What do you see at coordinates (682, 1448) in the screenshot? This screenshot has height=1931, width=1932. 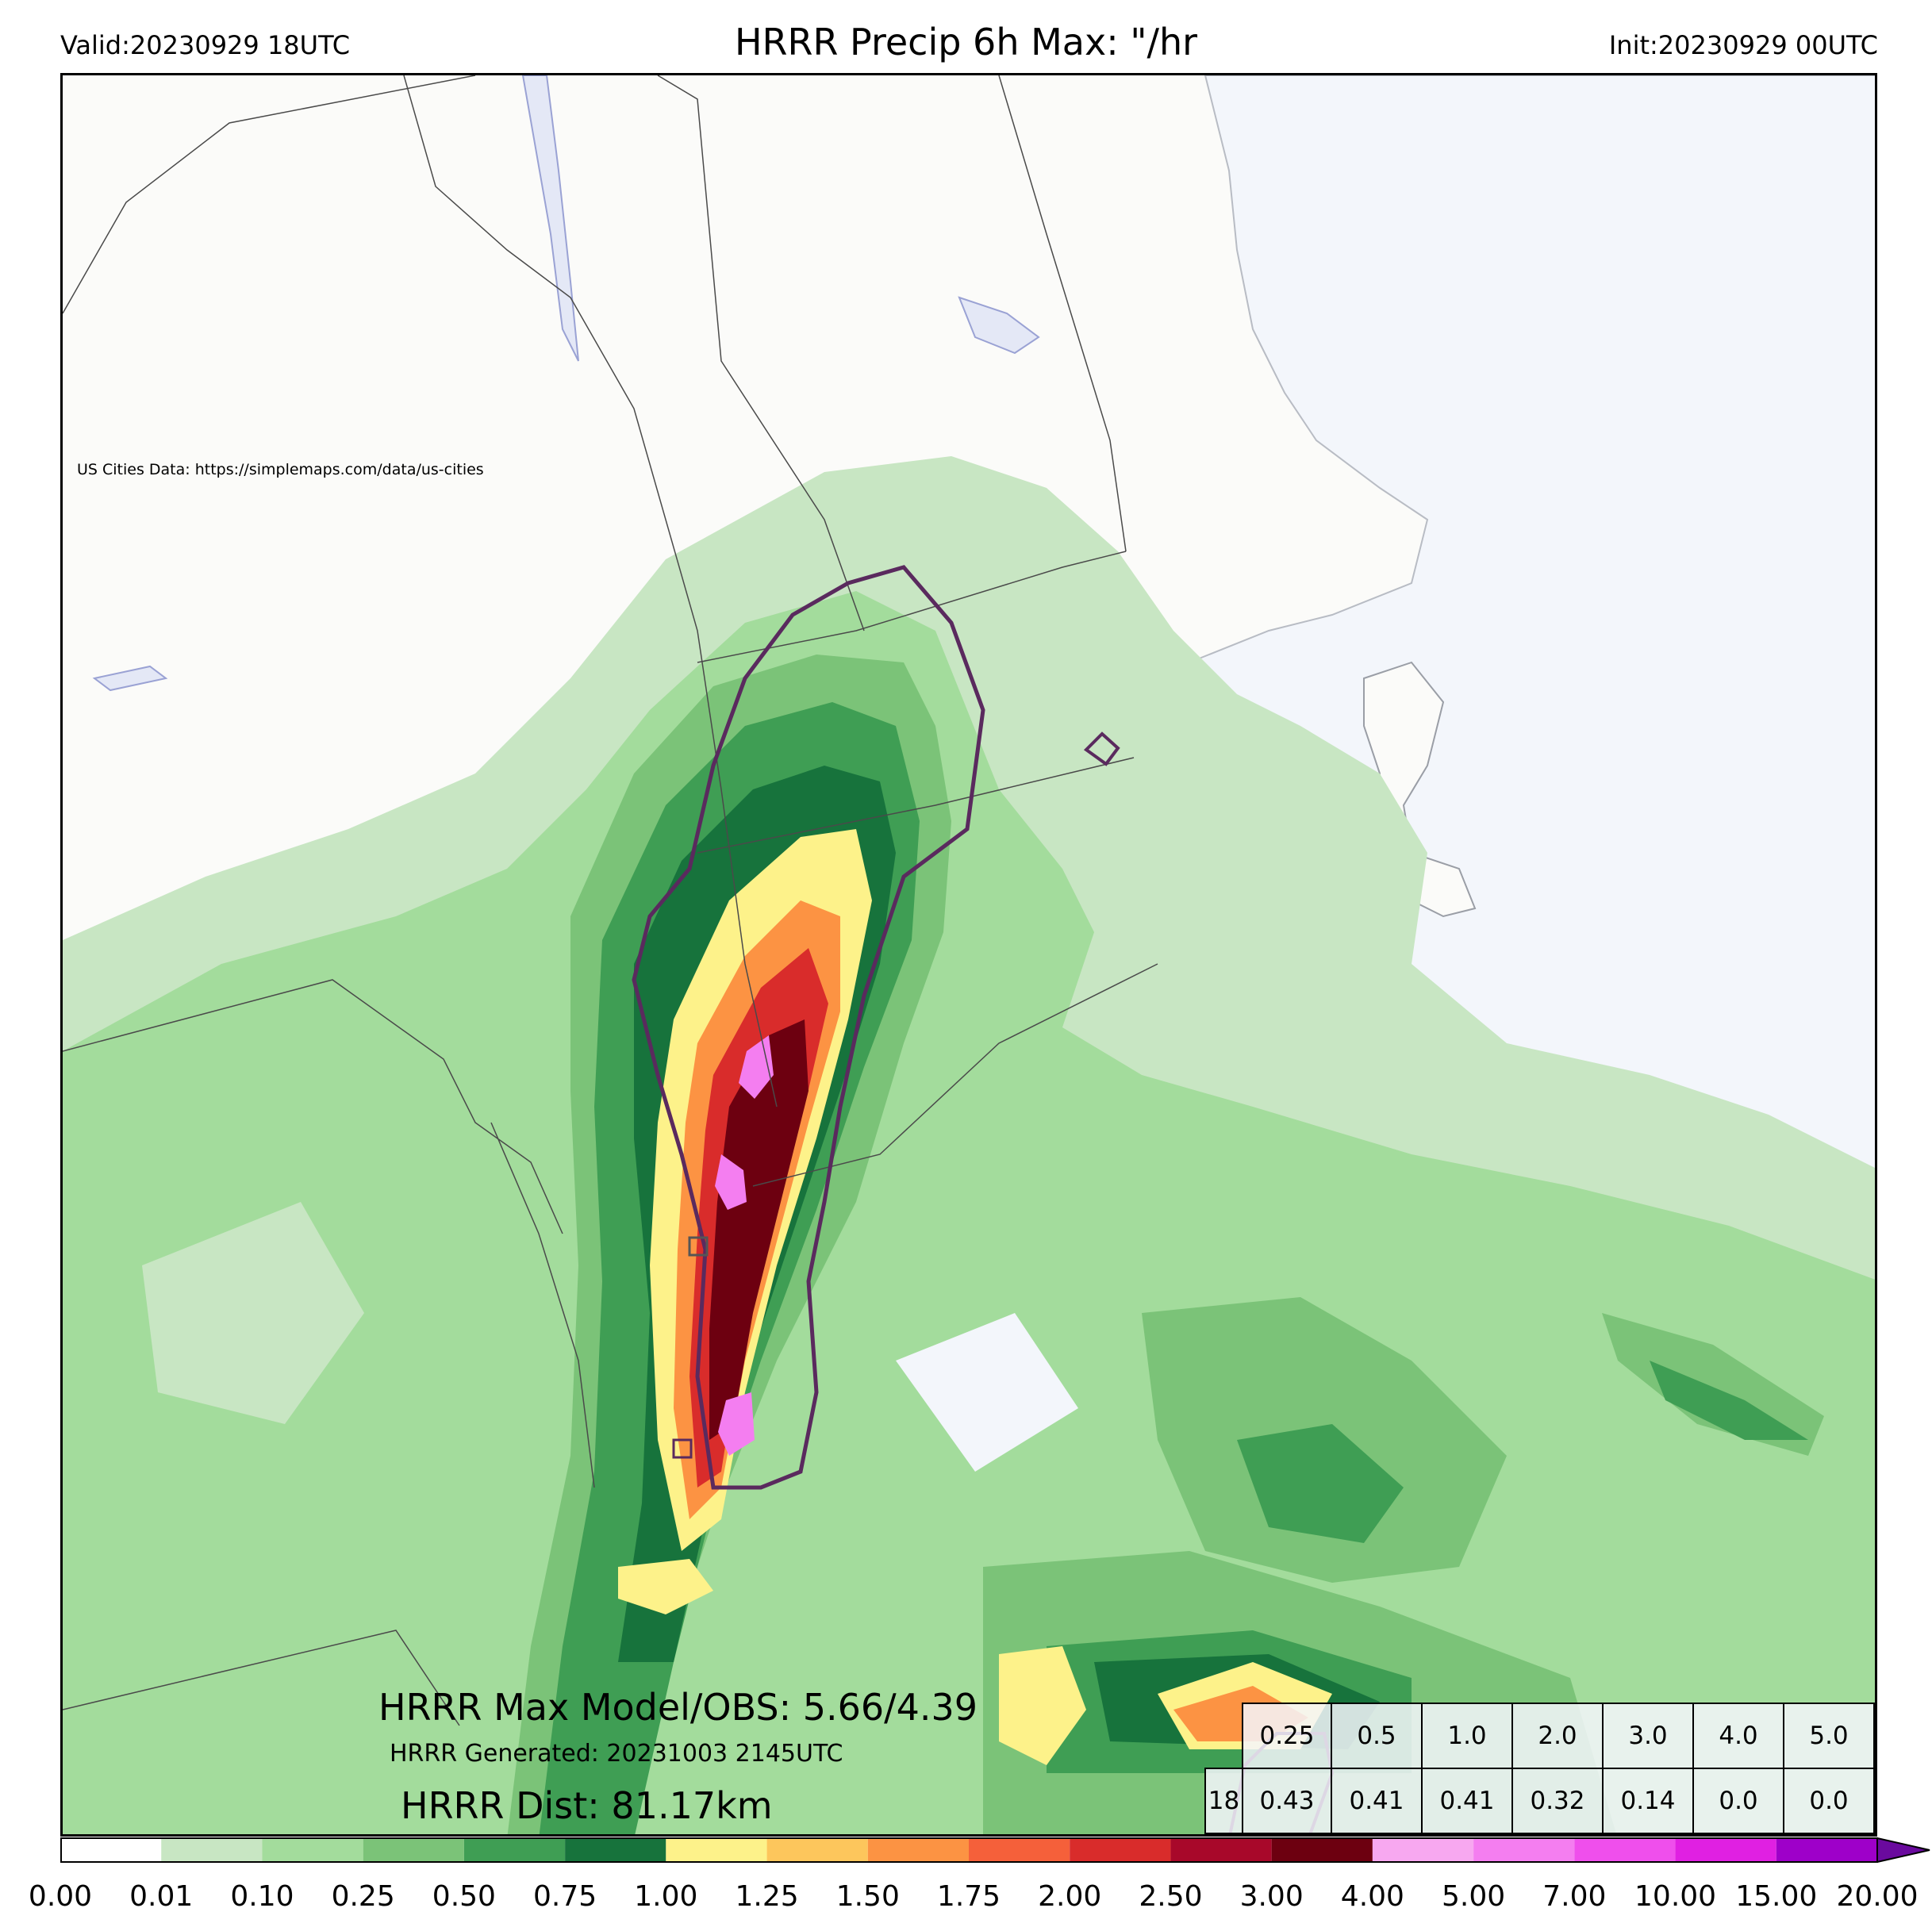 I see `model-max-marker` at bounding box center [682, 1448].